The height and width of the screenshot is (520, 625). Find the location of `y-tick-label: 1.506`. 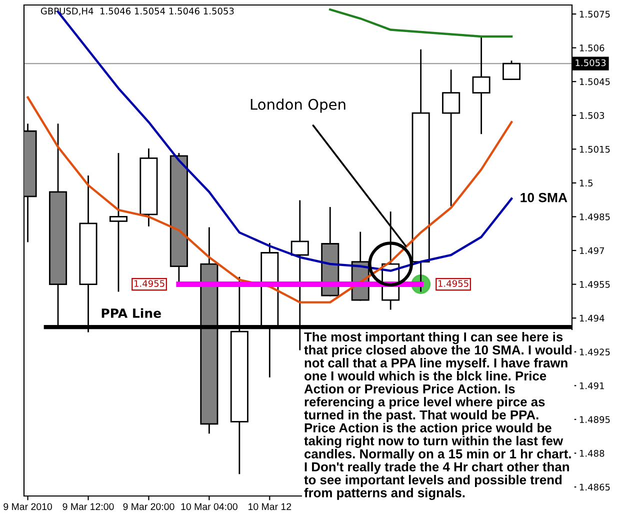

y-tick-label: 1.506 is located at coordinates (592, 48).